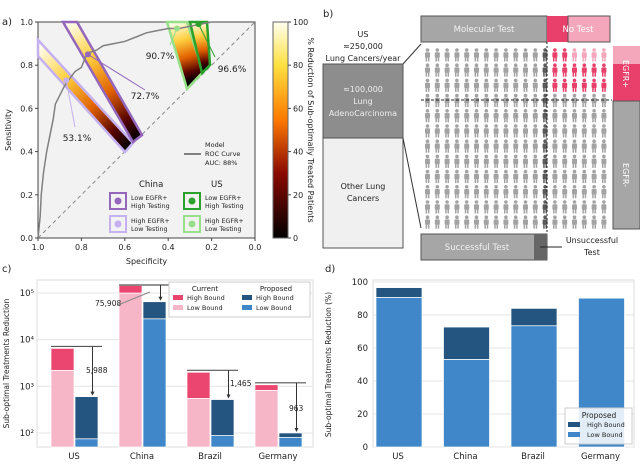 The image size is (640, 465). Describe the element at coordinates (280, 130) in the screenshot. I see `colorbar` at that location.